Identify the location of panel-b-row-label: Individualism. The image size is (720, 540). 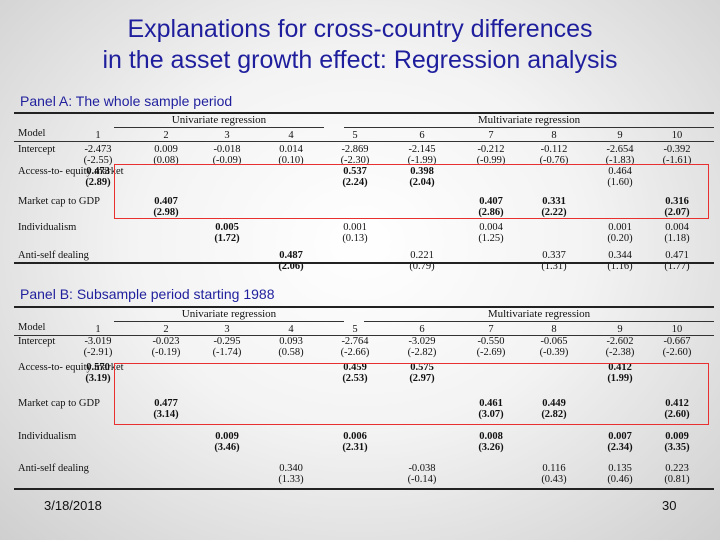
(47, 436).